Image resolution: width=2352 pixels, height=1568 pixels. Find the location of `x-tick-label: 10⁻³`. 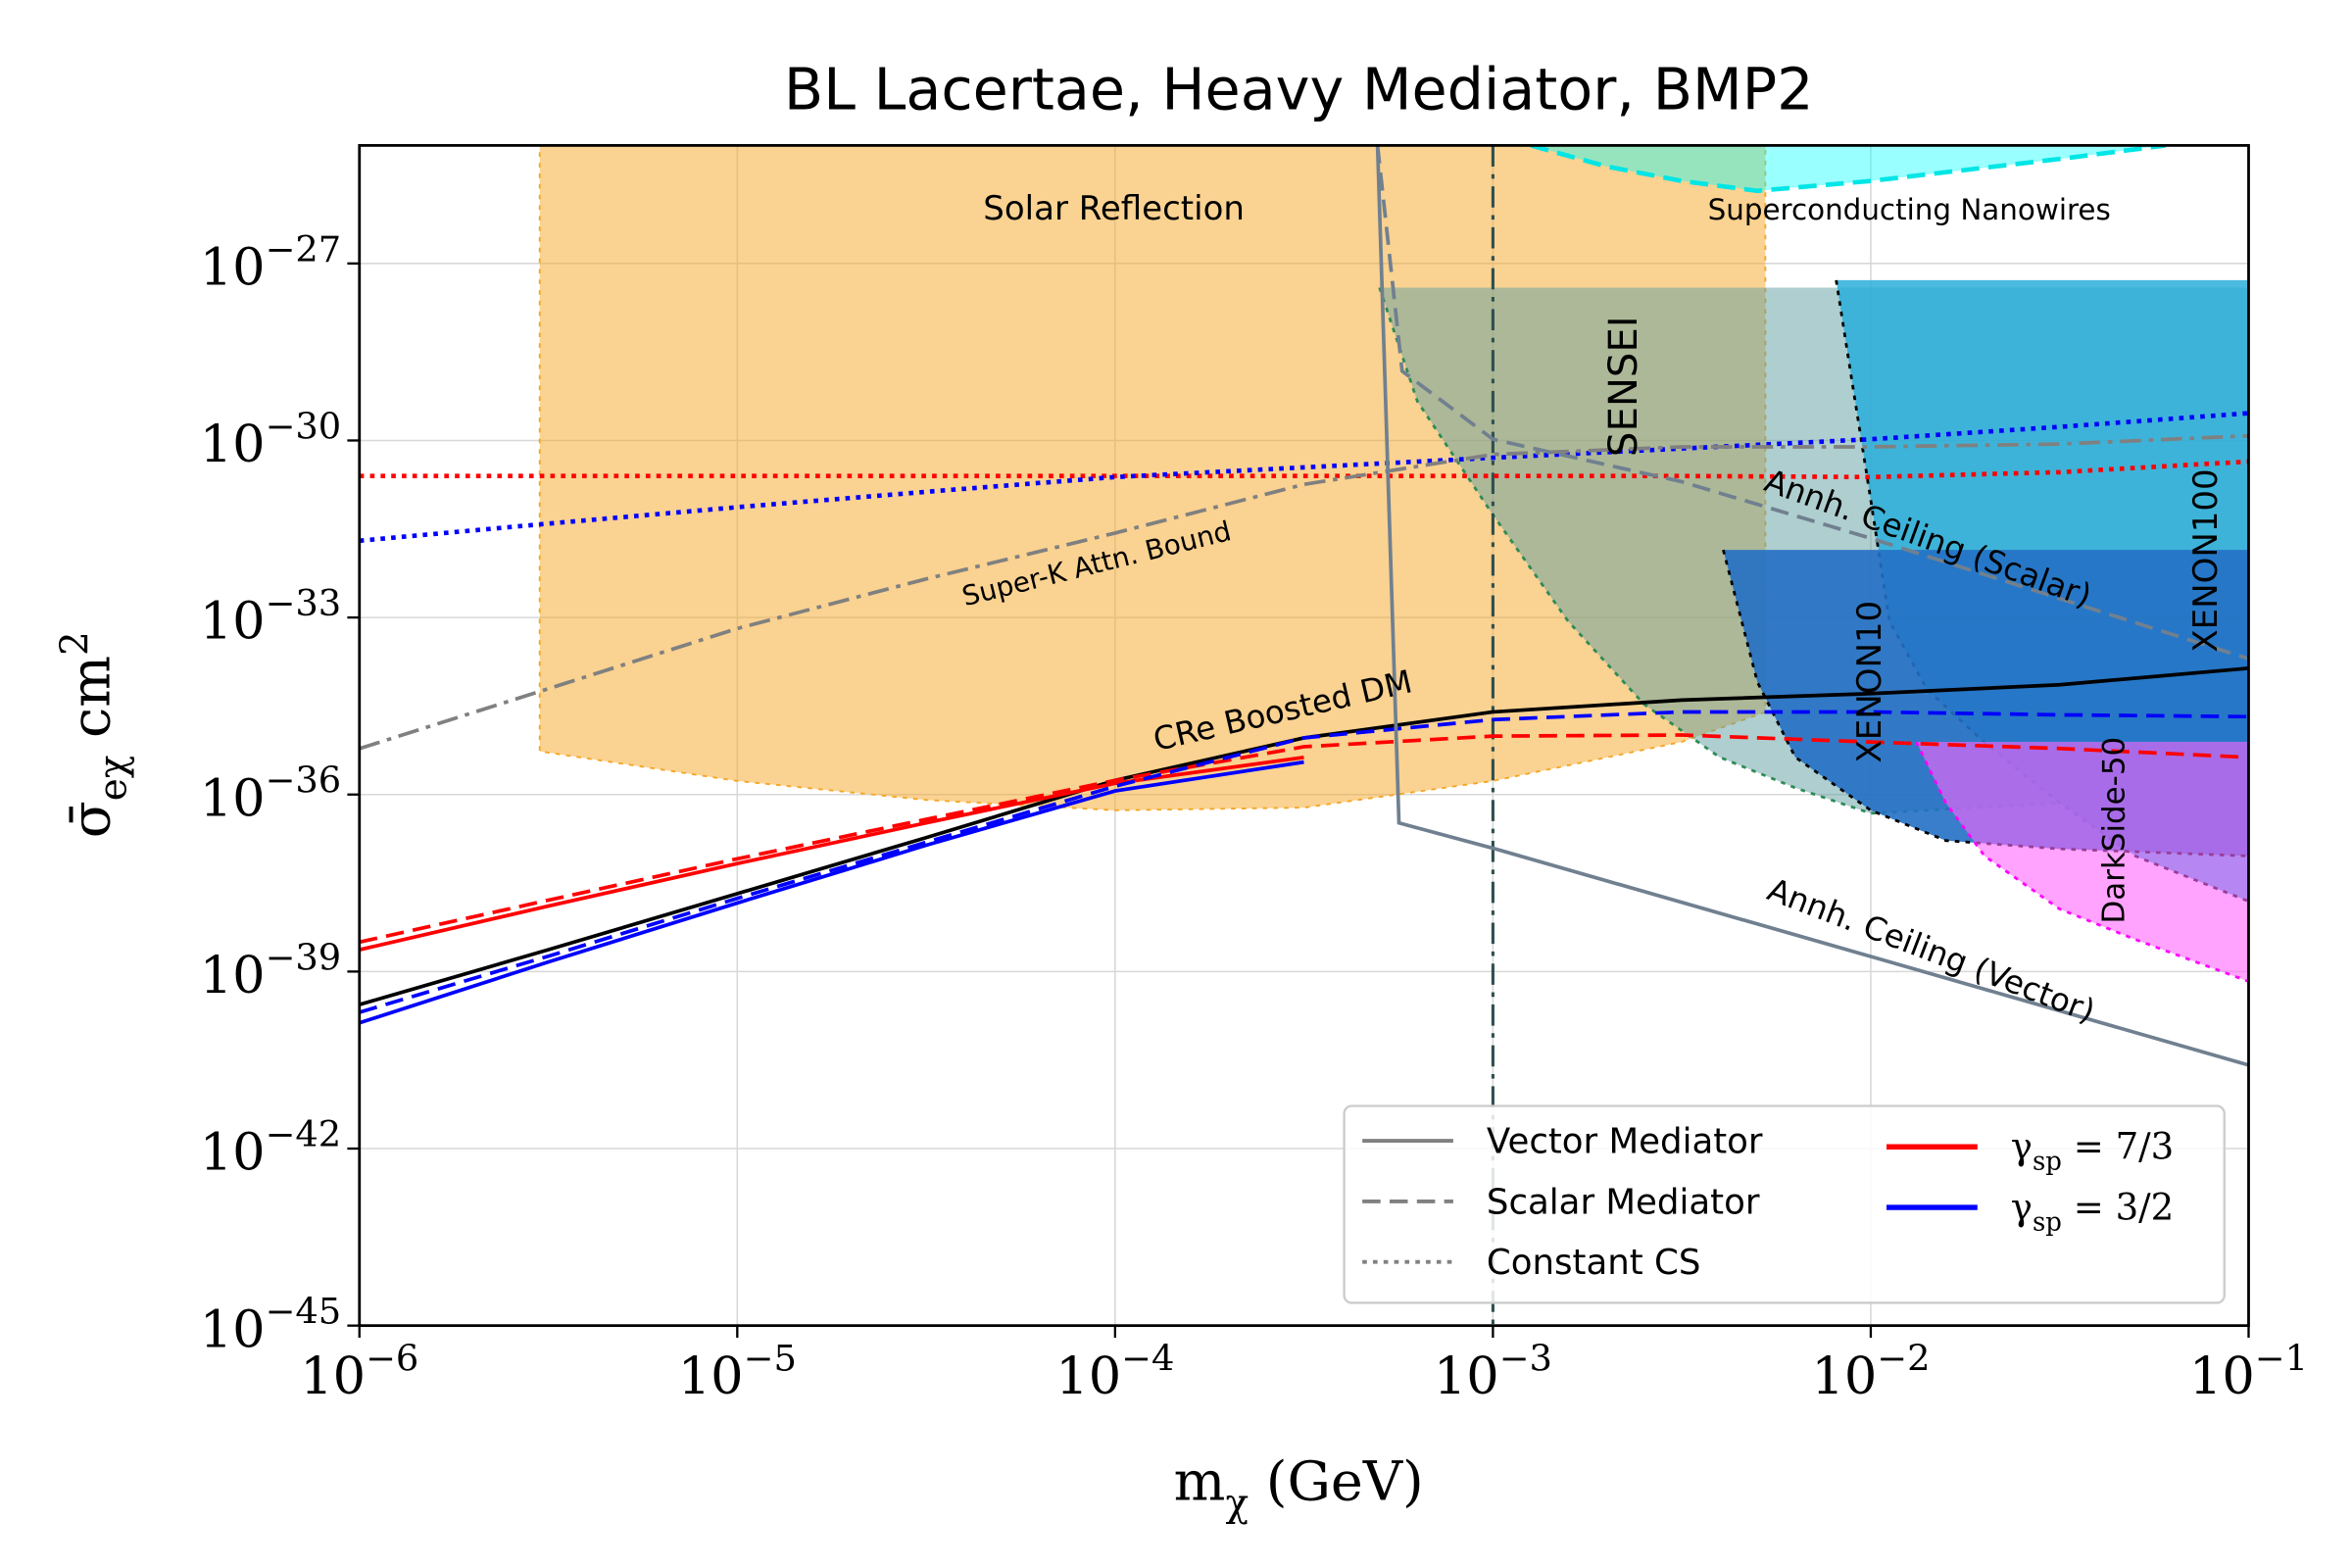

x-tick-label: 10⁻³ is located at coordinates (1493, 1372).